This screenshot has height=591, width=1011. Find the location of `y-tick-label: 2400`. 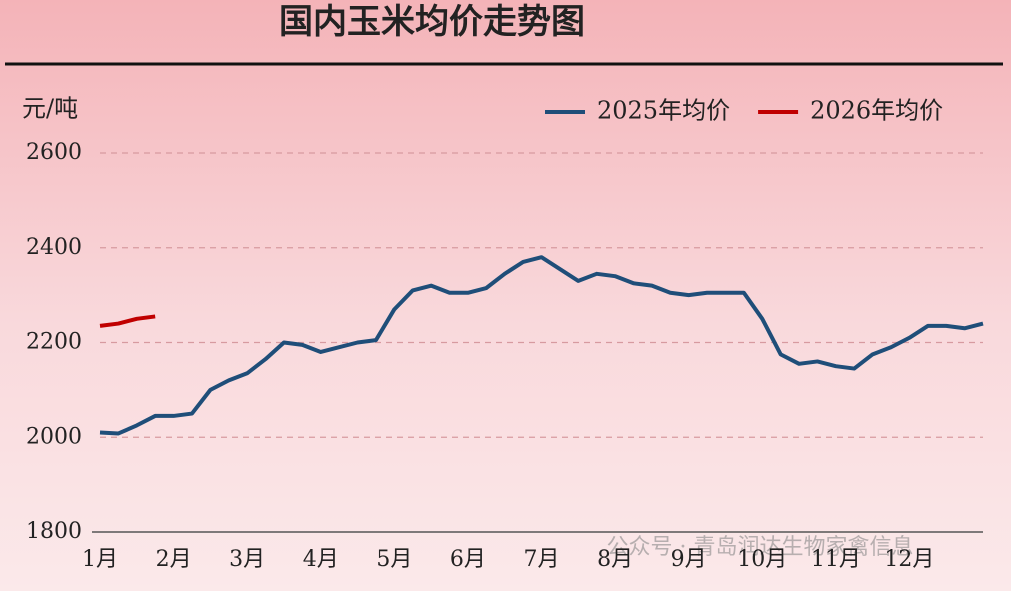

y-tick-label: 2400 is located at coordinates (54, 247).